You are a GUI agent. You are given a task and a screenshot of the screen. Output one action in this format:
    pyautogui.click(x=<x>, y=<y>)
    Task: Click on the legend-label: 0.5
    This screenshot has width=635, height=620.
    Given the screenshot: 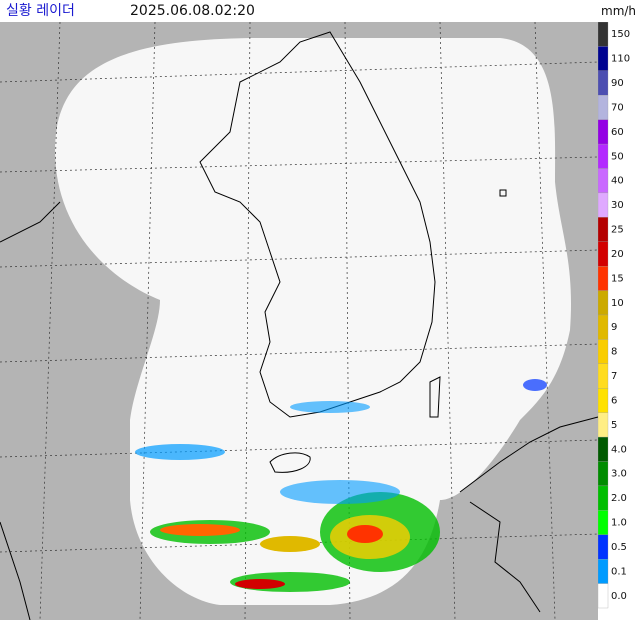 What is the action you would take?
    pyautogui.click(x=619, y=547)
    